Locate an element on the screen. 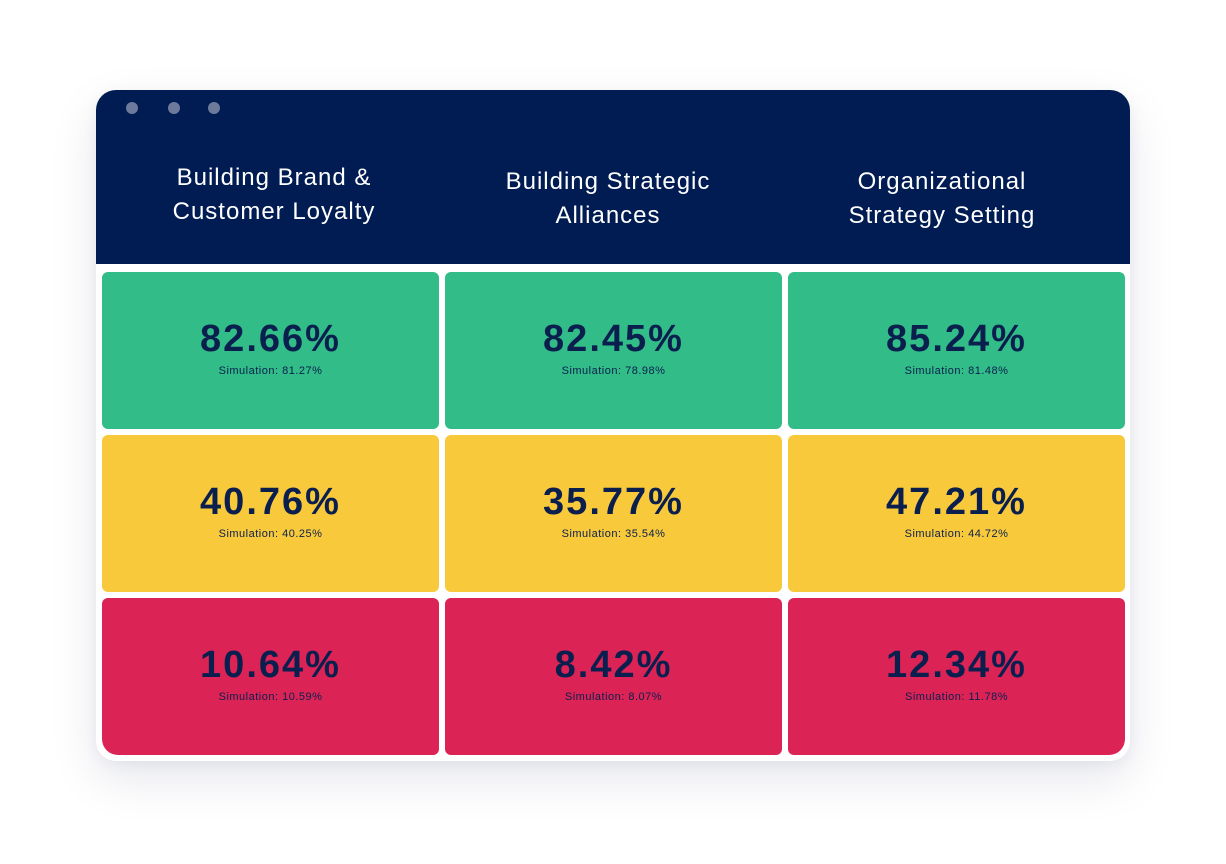  score-value: 10.64% is located at coordinates (270, 664).